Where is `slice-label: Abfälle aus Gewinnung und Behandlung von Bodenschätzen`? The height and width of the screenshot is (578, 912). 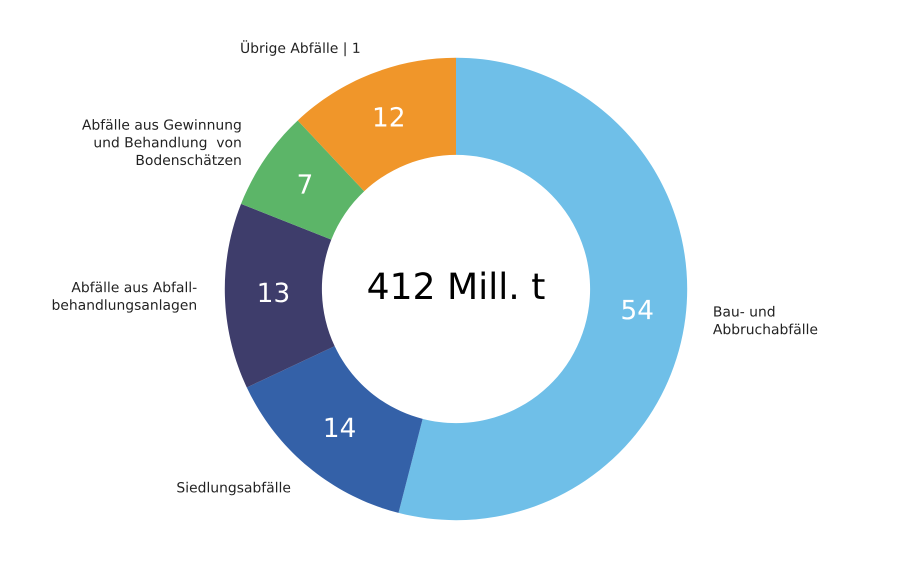 slice-label: Abfälle aus Gewinnung und Behandlung von Bodenschätzen is located at coordinates (161, 142).